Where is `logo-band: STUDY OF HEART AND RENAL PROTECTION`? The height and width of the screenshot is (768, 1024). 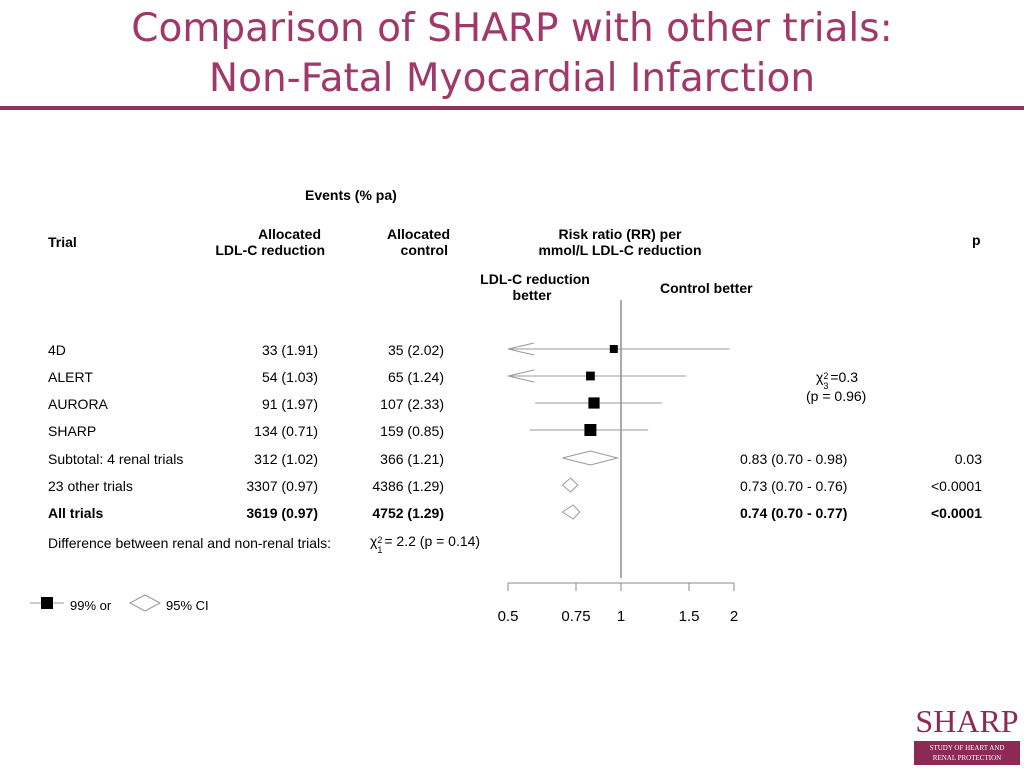 logo-band: STUDY OF HEART AND RENAL PROTECTION is located at coordinates (967, 753).